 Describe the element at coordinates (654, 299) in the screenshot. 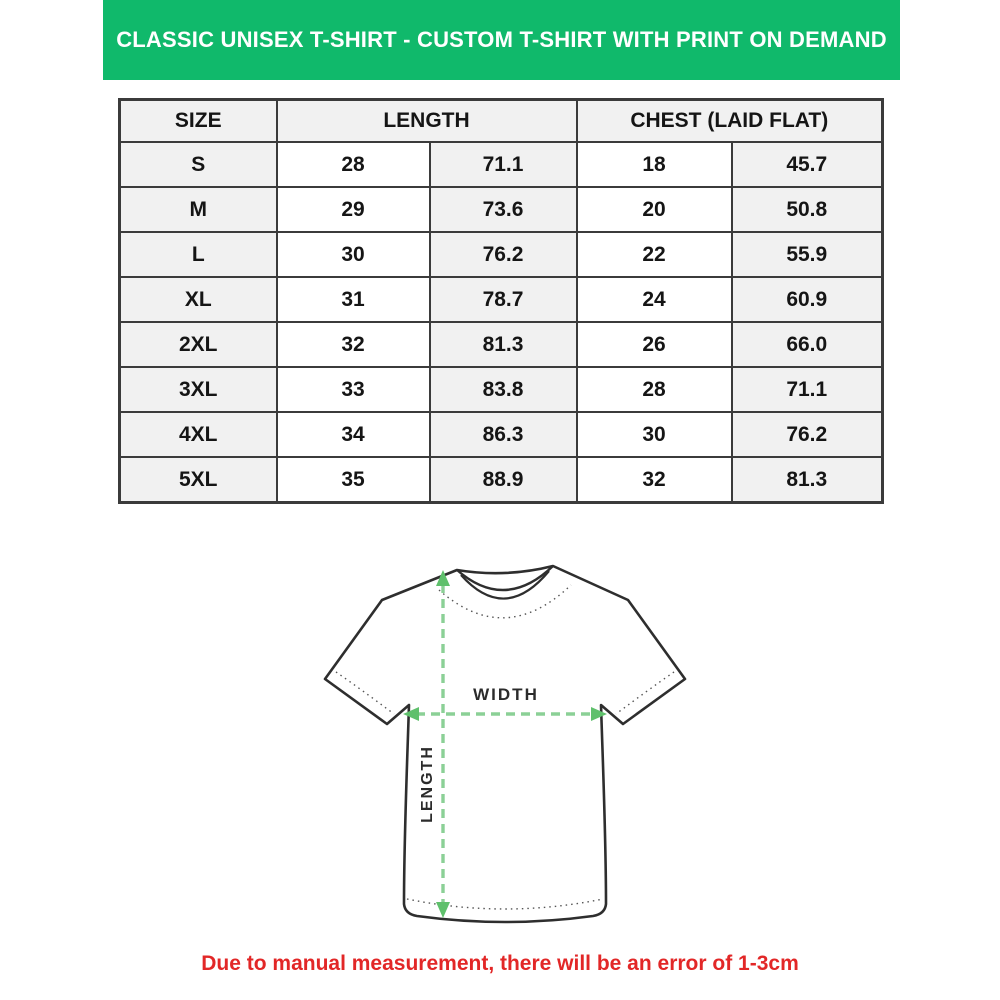

I see `chest-in-cell: 24` at that location.